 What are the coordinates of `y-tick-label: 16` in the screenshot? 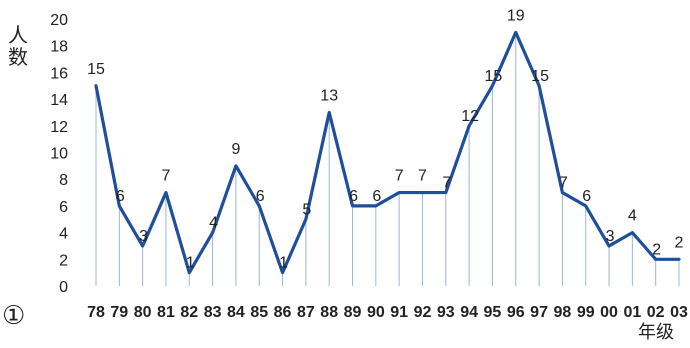 It's located at (59, 73).